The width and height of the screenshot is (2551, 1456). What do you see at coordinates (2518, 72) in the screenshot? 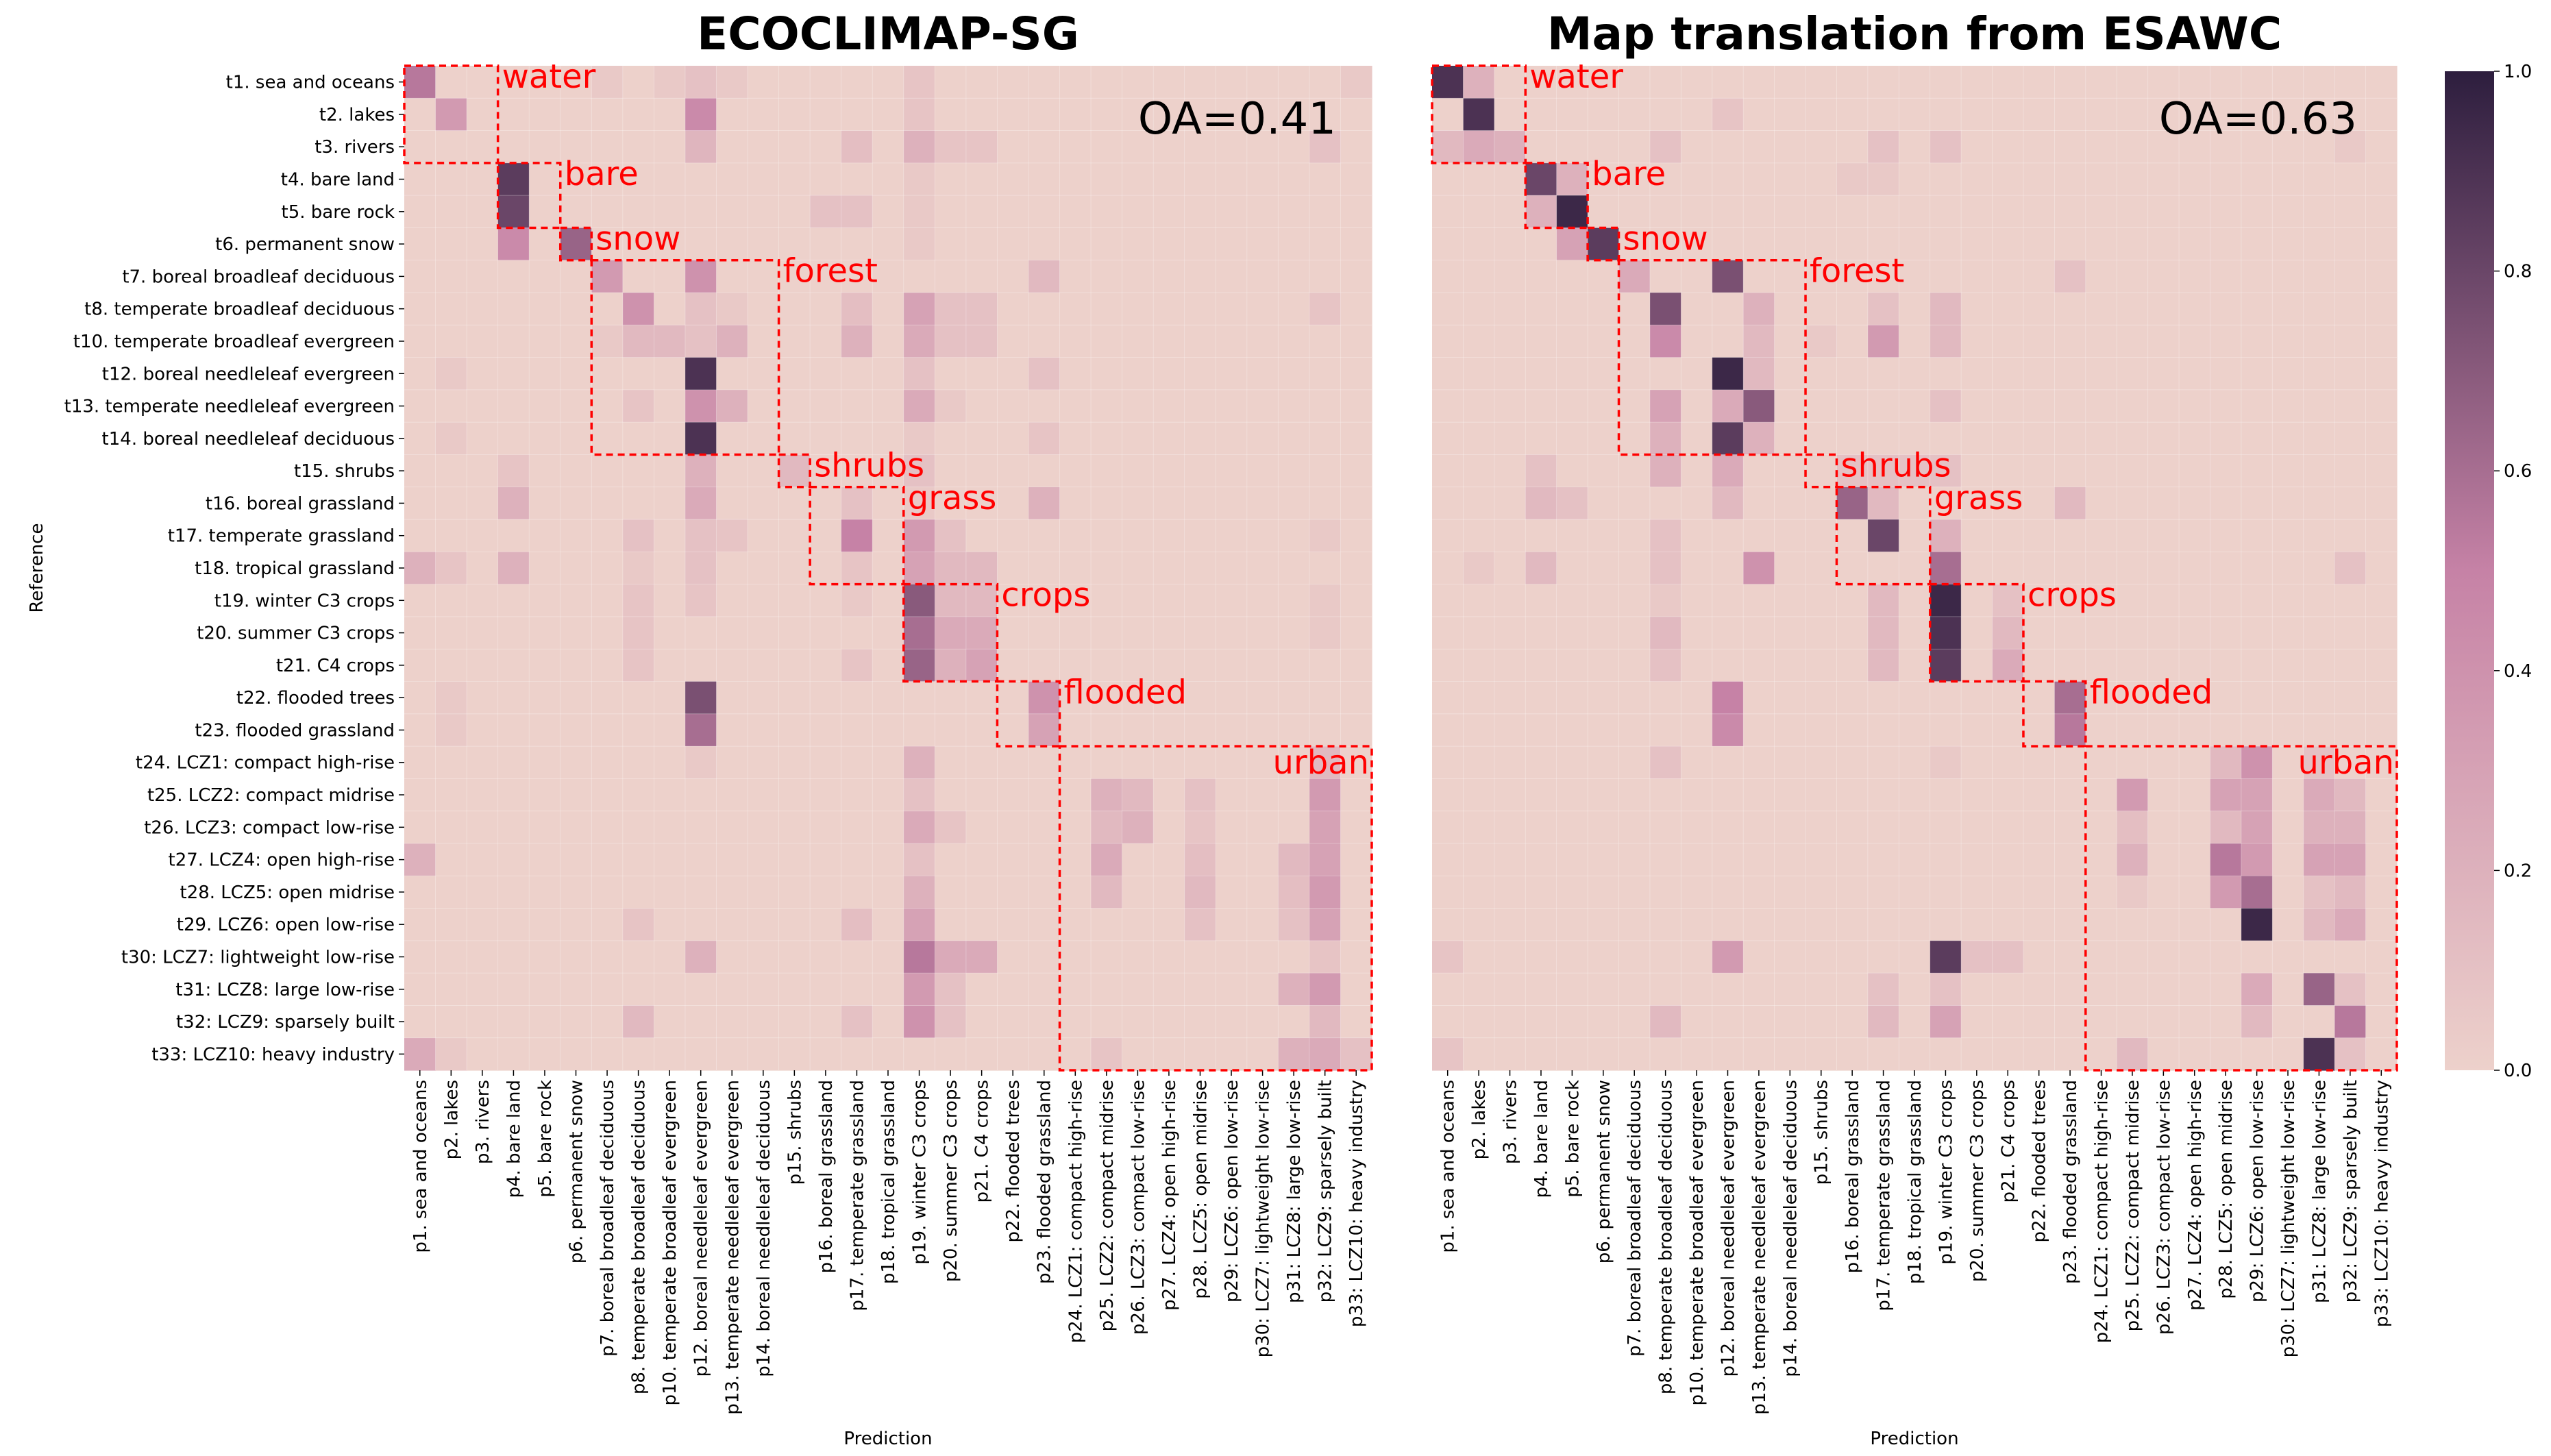
I see `colorbar-tick-label: 1.0` at bounding box center [2518, 72].